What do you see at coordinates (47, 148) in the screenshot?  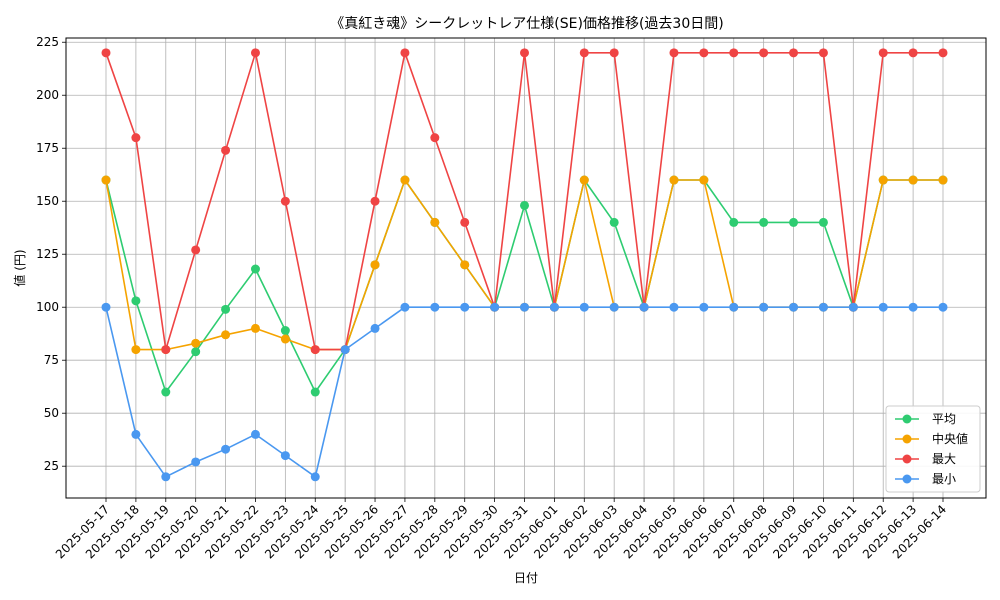 I see `y-tick-label: 175` at bounding box center [47, 148].